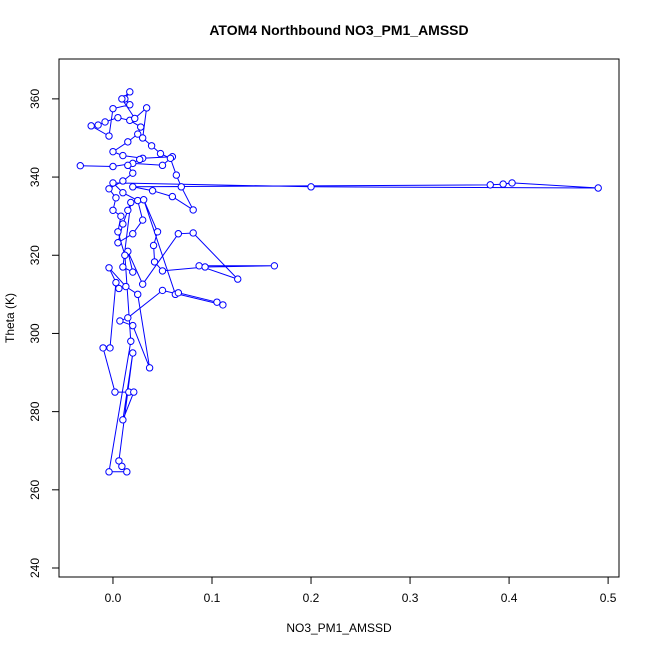 Image resolution: width=650 pixels, height=655 pixels. What do you see at coordinates (35, 411) in the screenshot?
I see `y-tick-label: 280` at bounding box center [35, 411].